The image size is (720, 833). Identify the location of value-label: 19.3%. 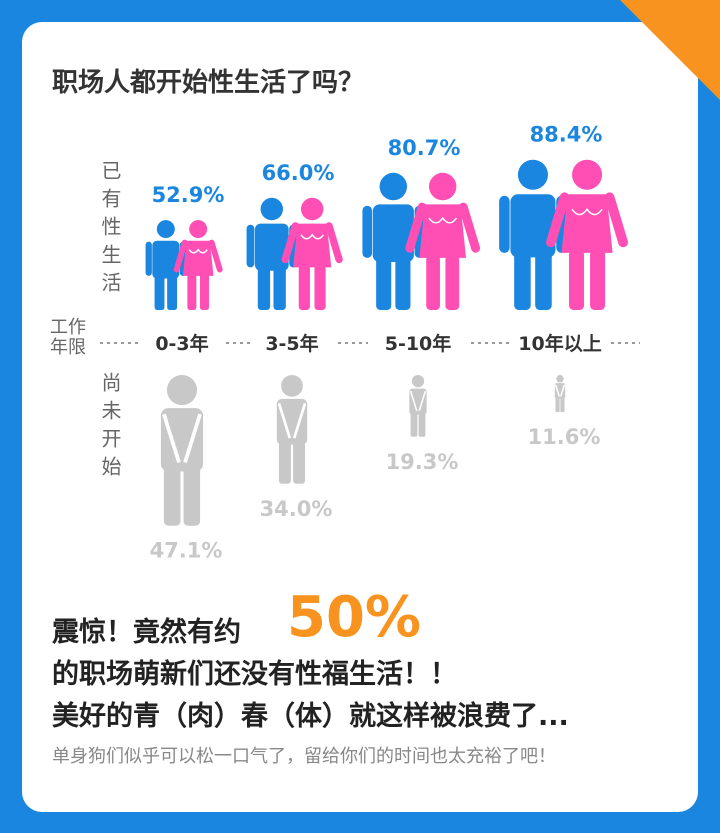
(422, 462).